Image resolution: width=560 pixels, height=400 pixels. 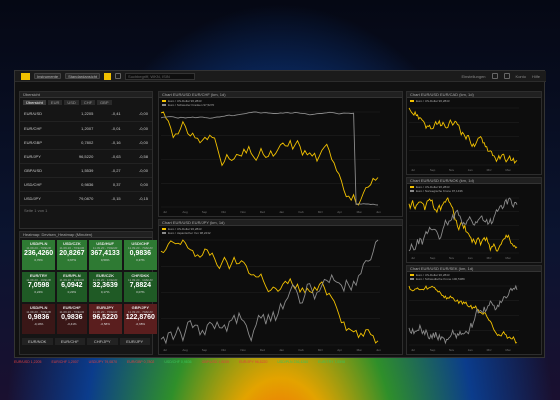 What do you see at coordinates (506, 76) in the screenshot?
I see `lock-icon` at bounding box center [506, 76].